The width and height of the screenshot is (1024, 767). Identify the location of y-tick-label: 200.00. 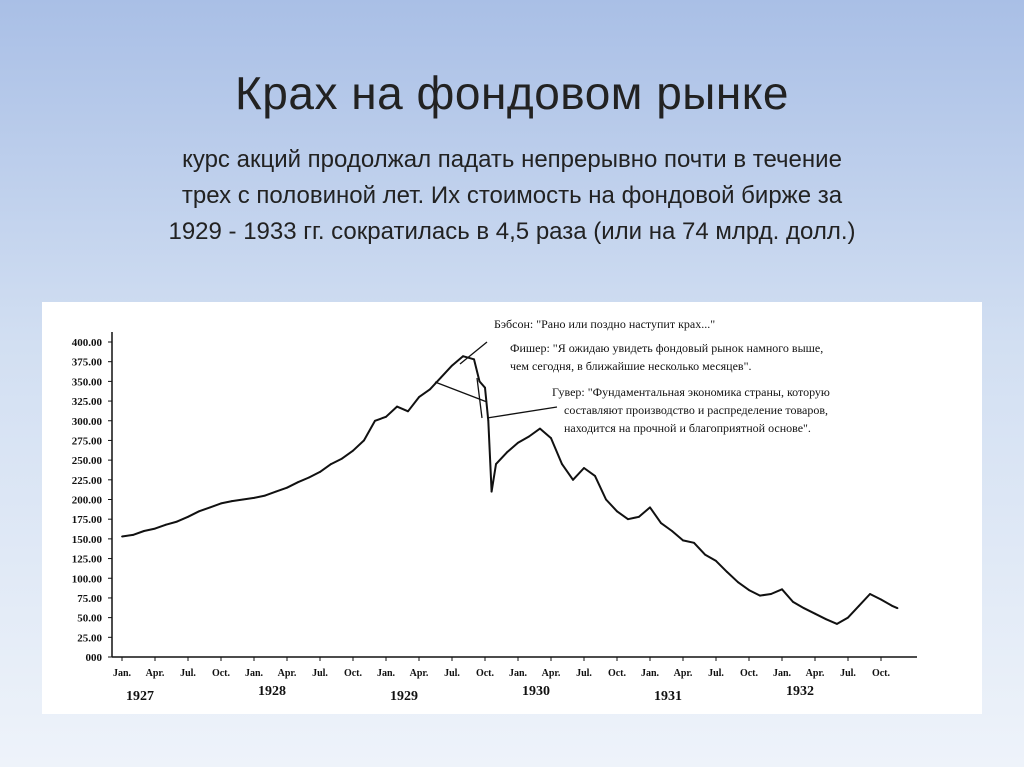
(87, 501).